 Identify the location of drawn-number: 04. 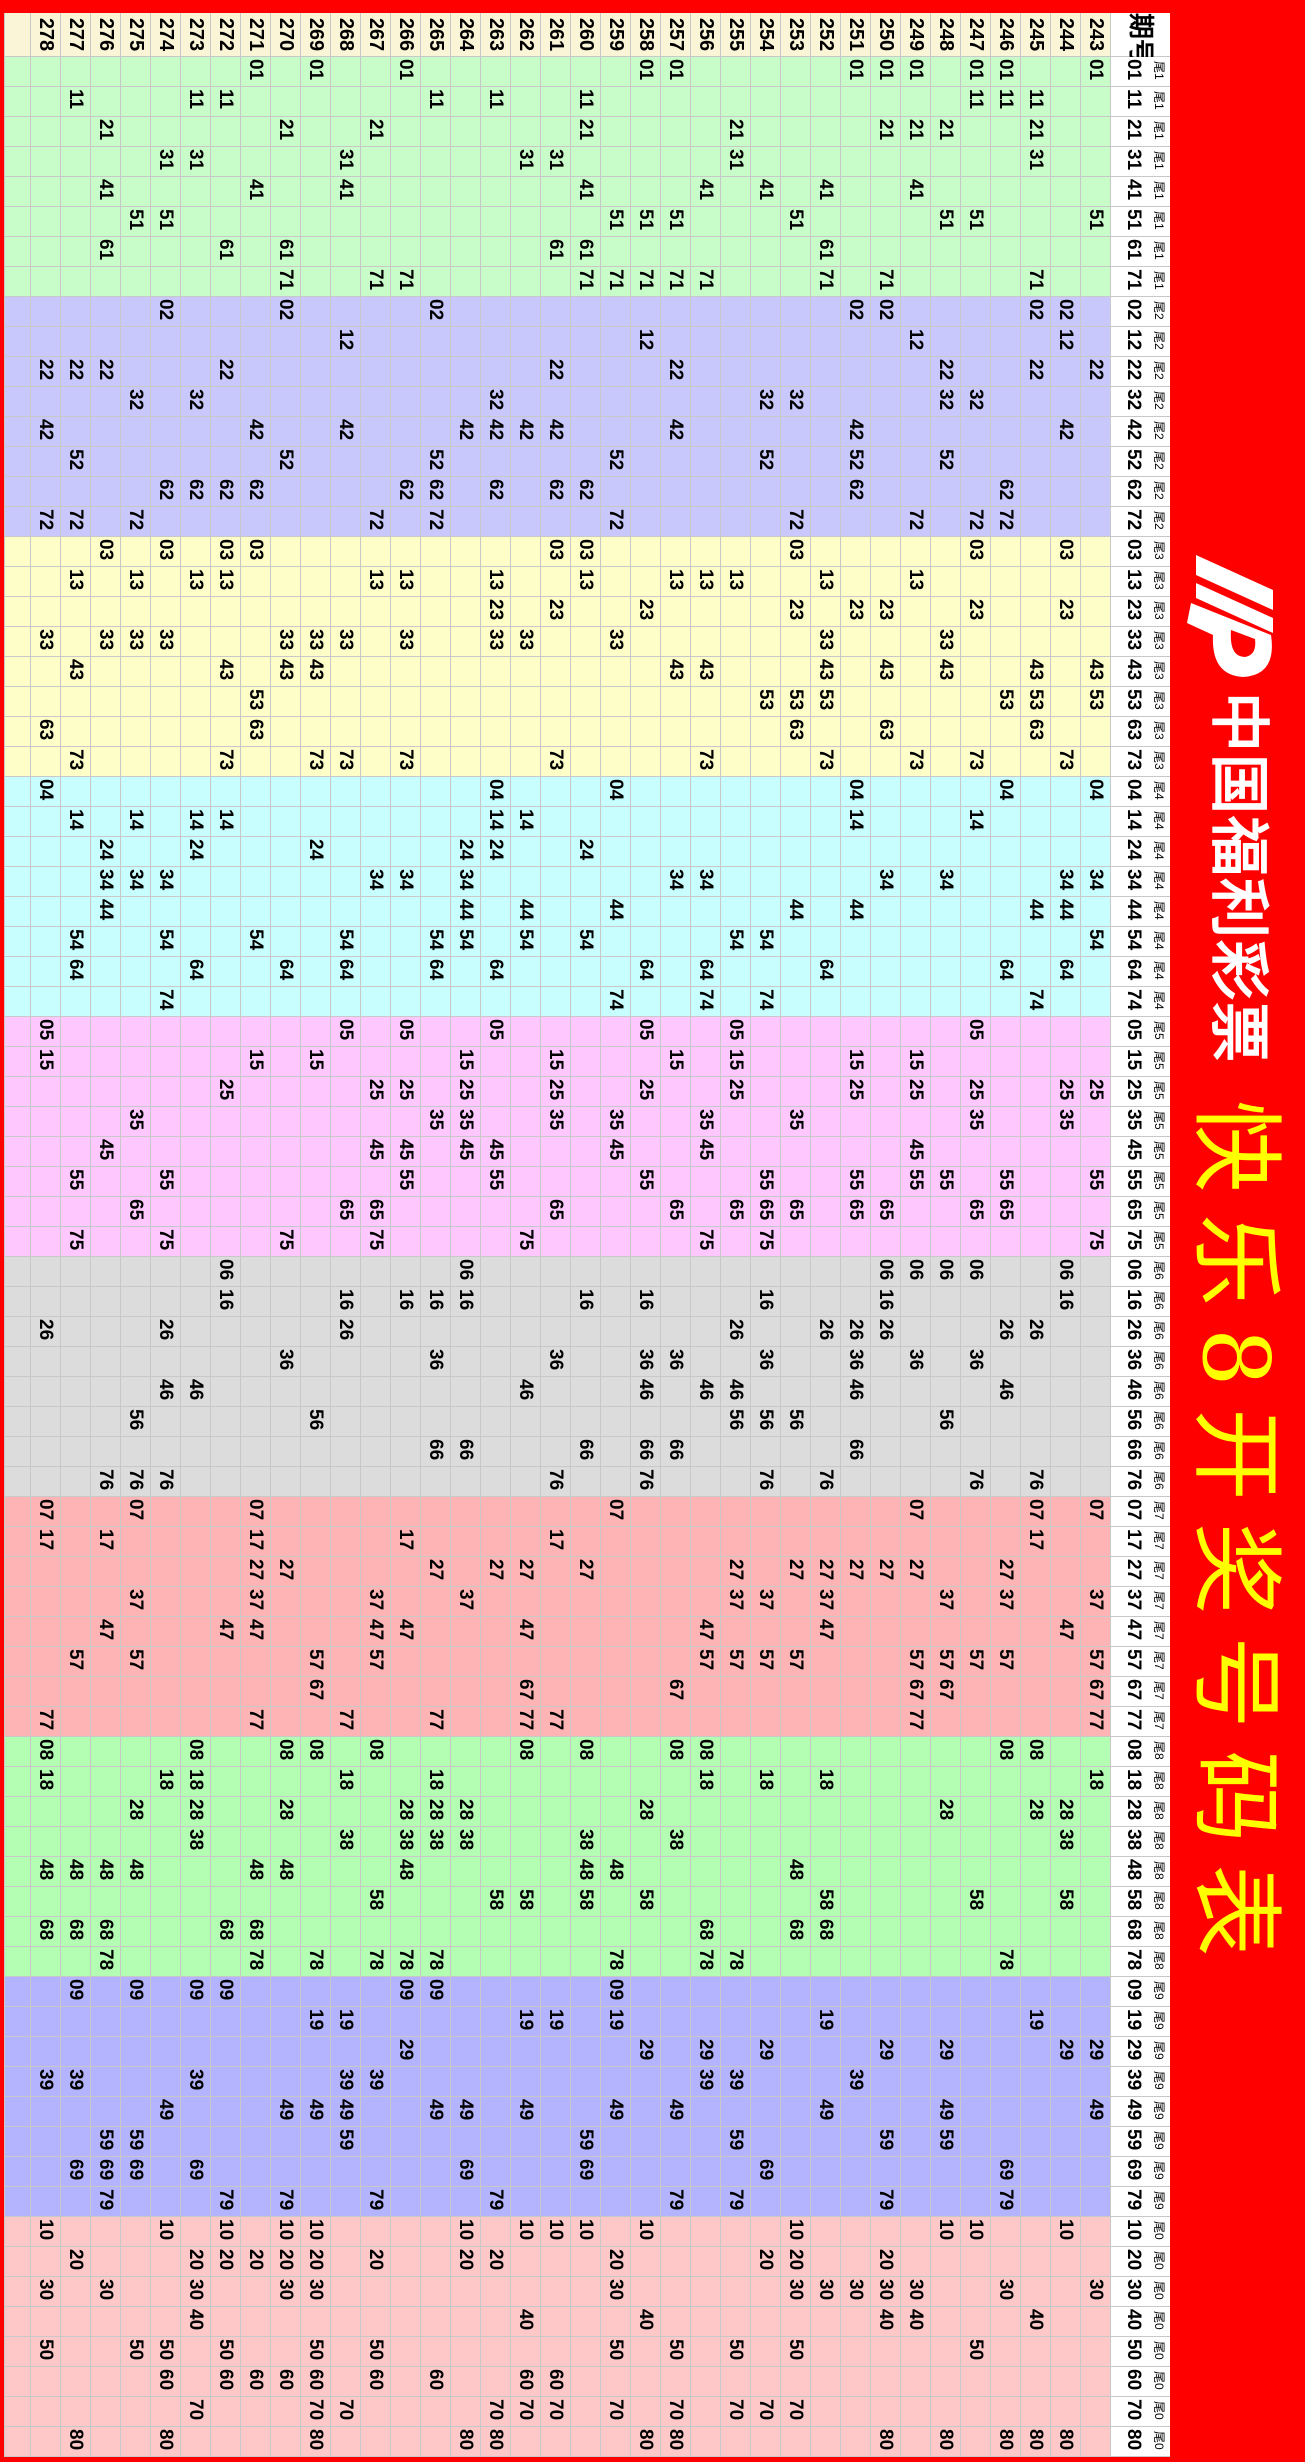
(45, 792).